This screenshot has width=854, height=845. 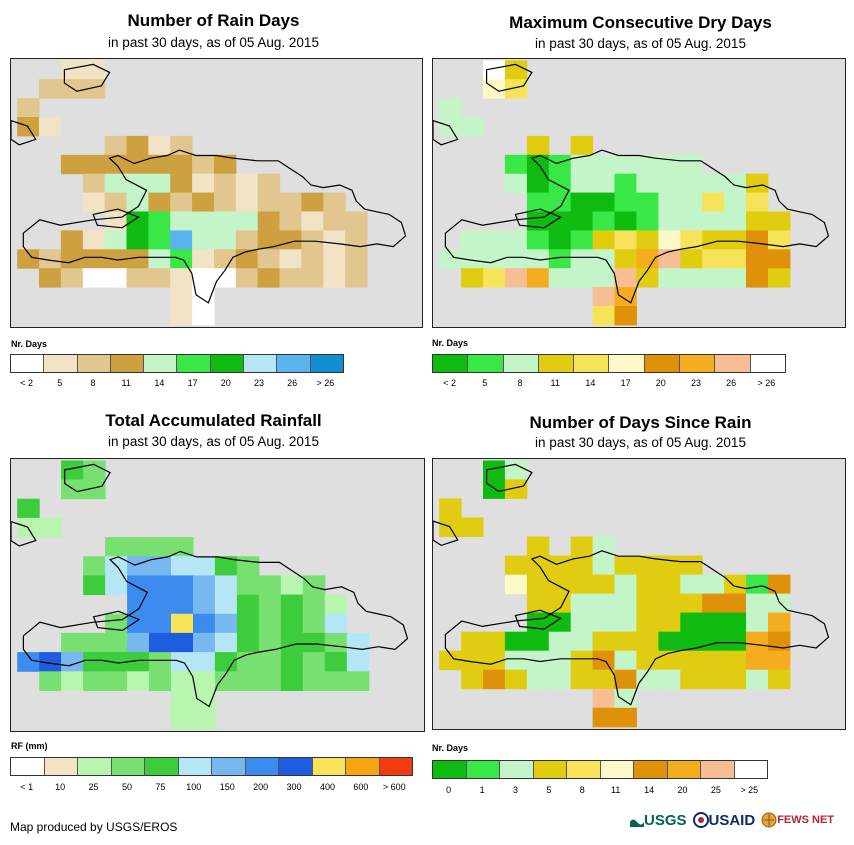 I want to click on legend-tick-label: > 25, so click(x=749, y=790).